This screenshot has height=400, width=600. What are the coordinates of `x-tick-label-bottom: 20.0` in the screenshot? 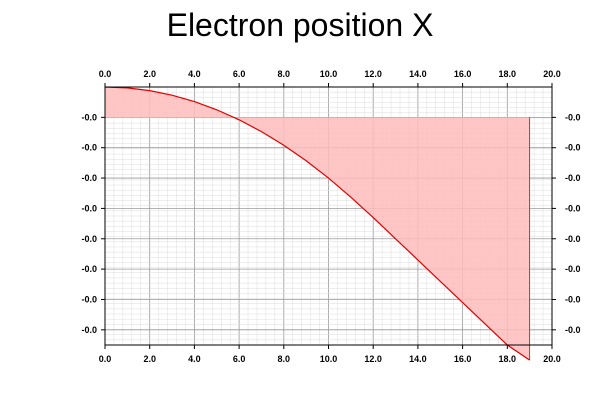 It's located at (552, 359).